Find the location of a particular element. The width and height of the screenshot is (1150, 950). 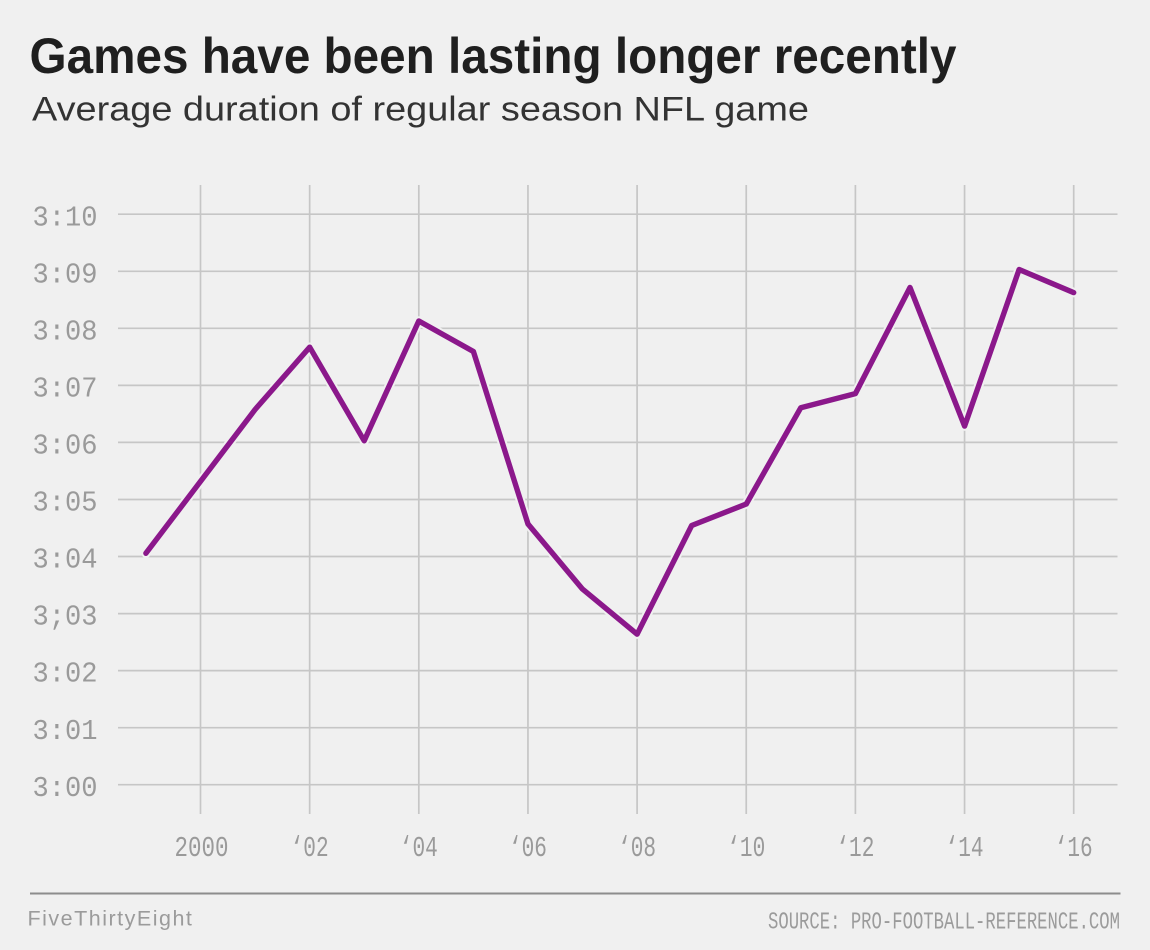

svg-text: ‘10 is located at coordinates (746, 848).